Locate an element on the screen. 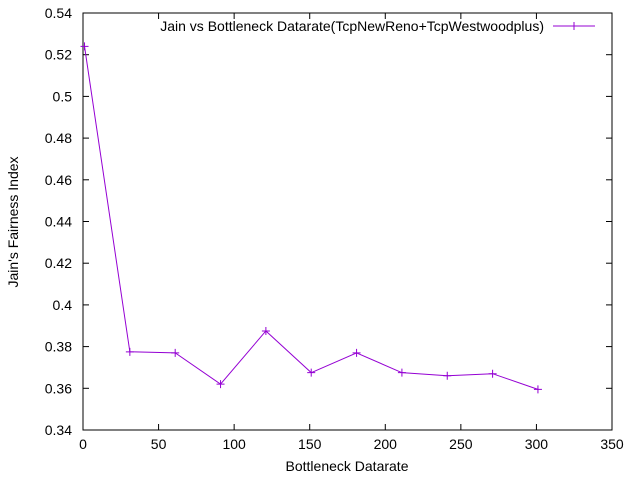 This screenshot has height=480, width=640. x-tick-label: 250 is located at coordinates (461, 444).